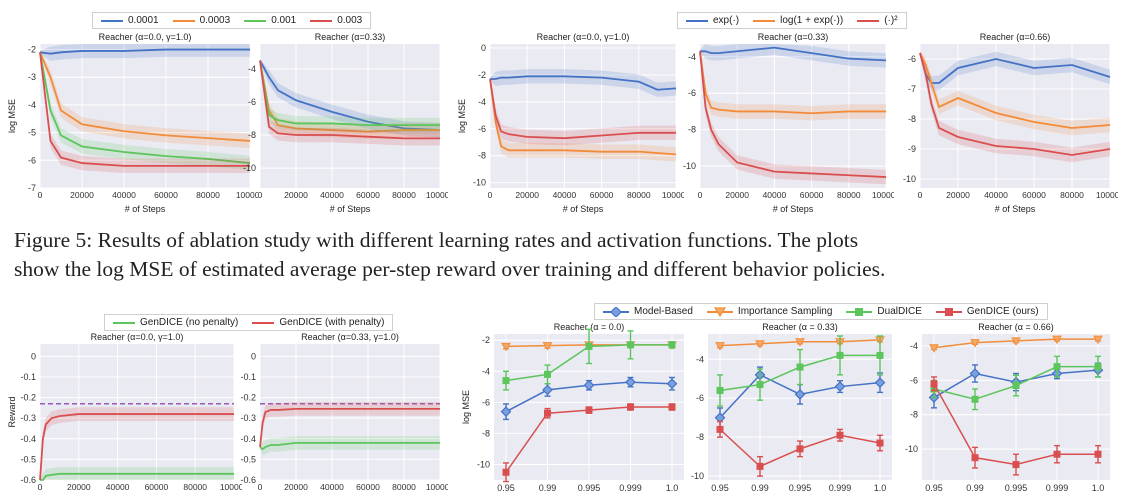  I want to click on legend-item-dualdice: DualDICE, so click(884, 311).